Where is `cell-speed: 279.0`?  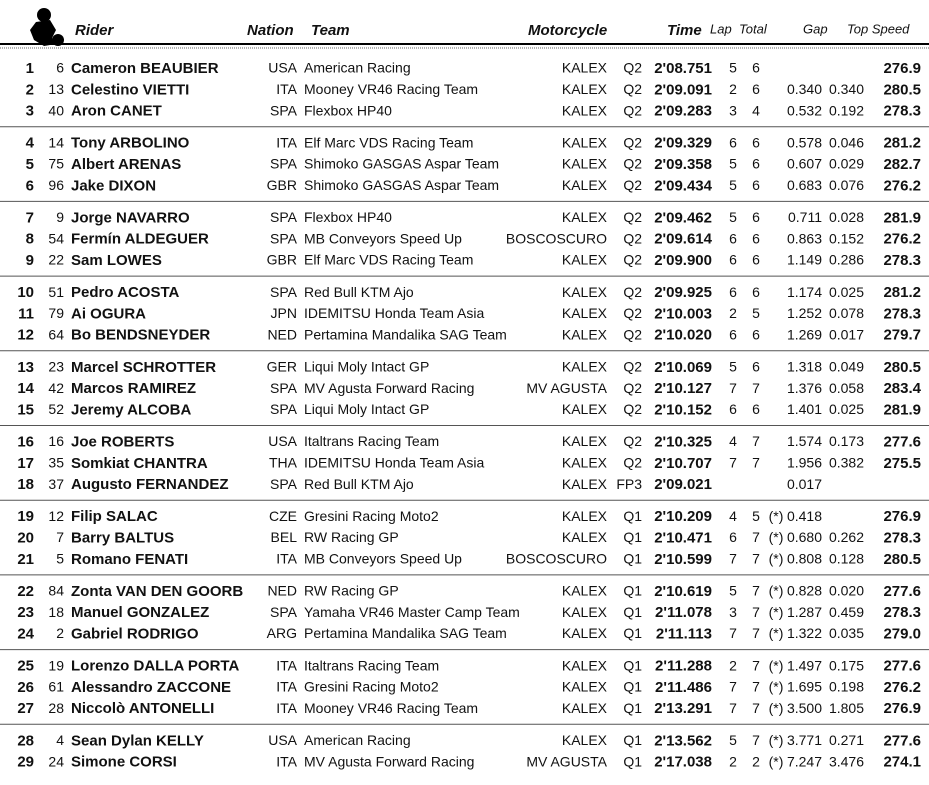 cell-speed: 279.0 is located at coordinates (902, 633).